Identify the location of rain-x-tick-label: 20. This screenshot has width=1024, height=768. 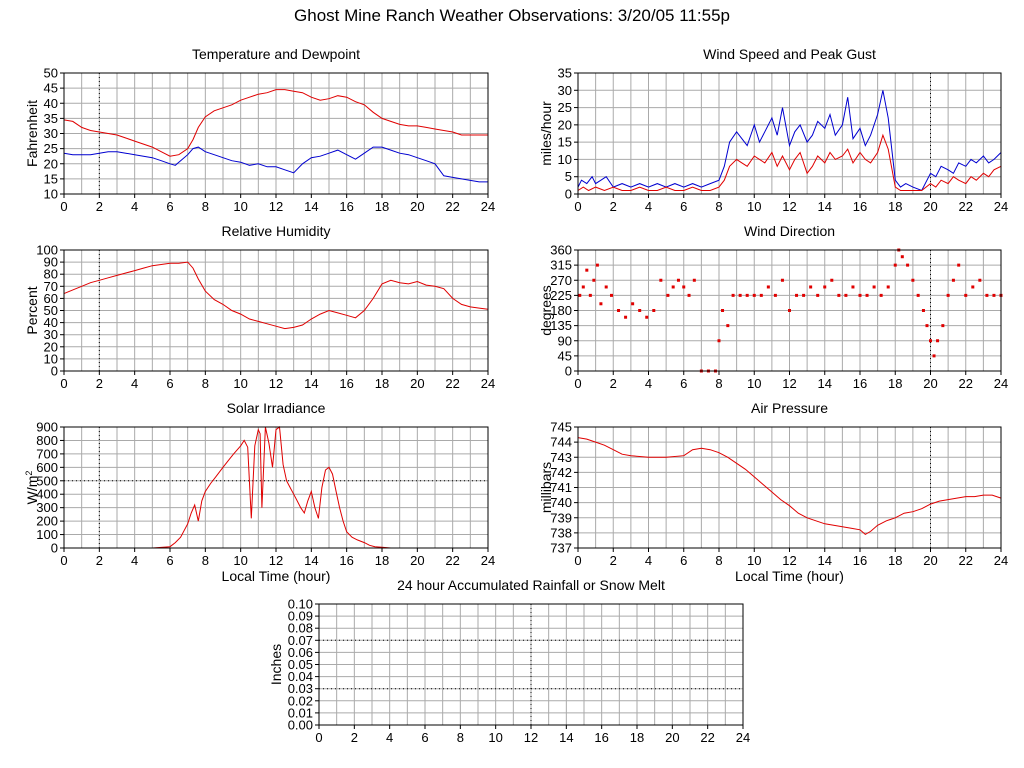
(672, 737).